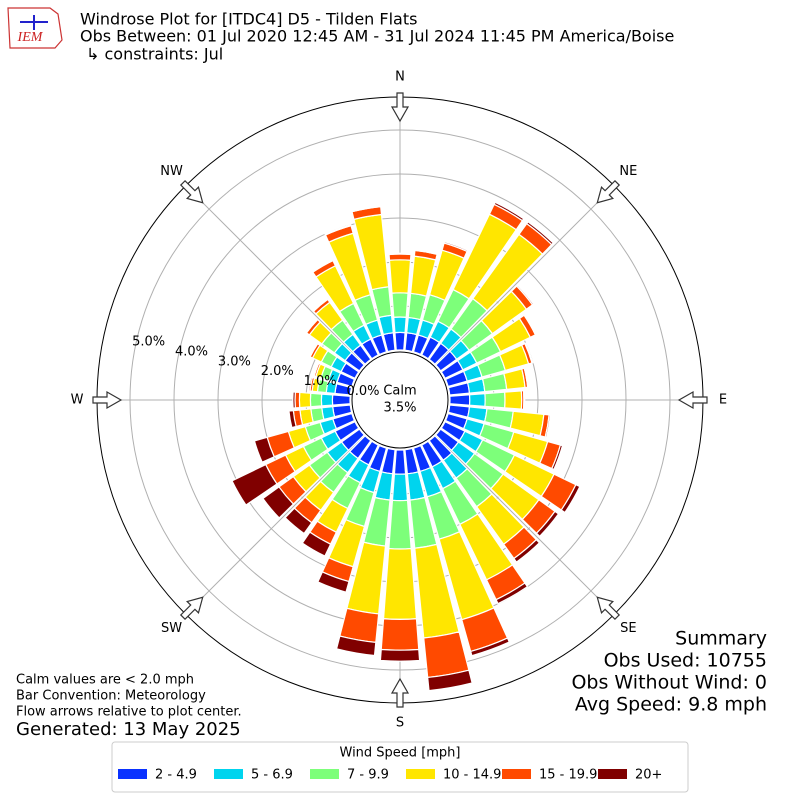 The width and height of the screenshot is (800, 804). I want to click on note: Calm values are < 2.0 mph, so click(105, 680).